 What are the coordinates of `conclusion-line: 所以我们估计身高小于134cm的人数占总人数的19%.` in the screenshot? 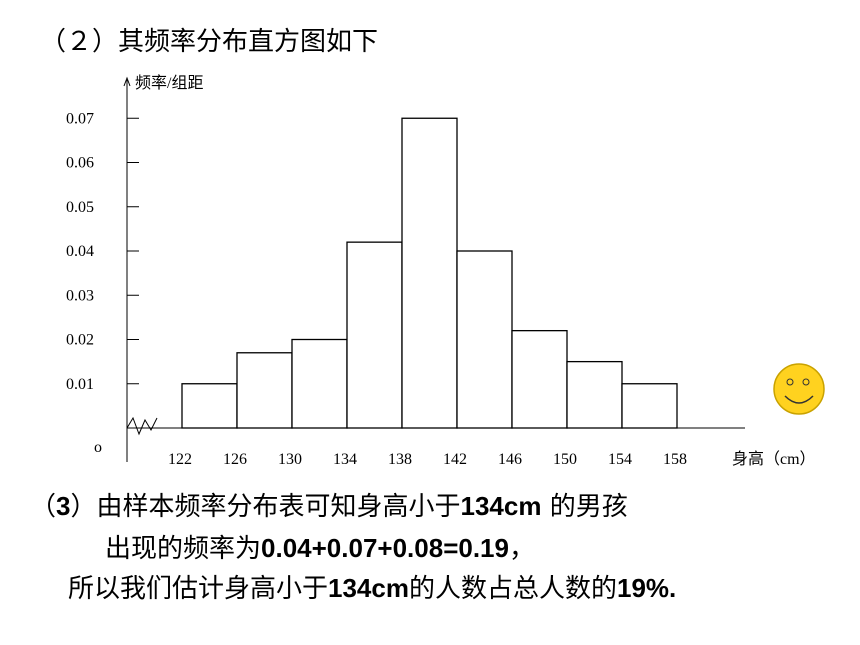 It's located at (372, 588).